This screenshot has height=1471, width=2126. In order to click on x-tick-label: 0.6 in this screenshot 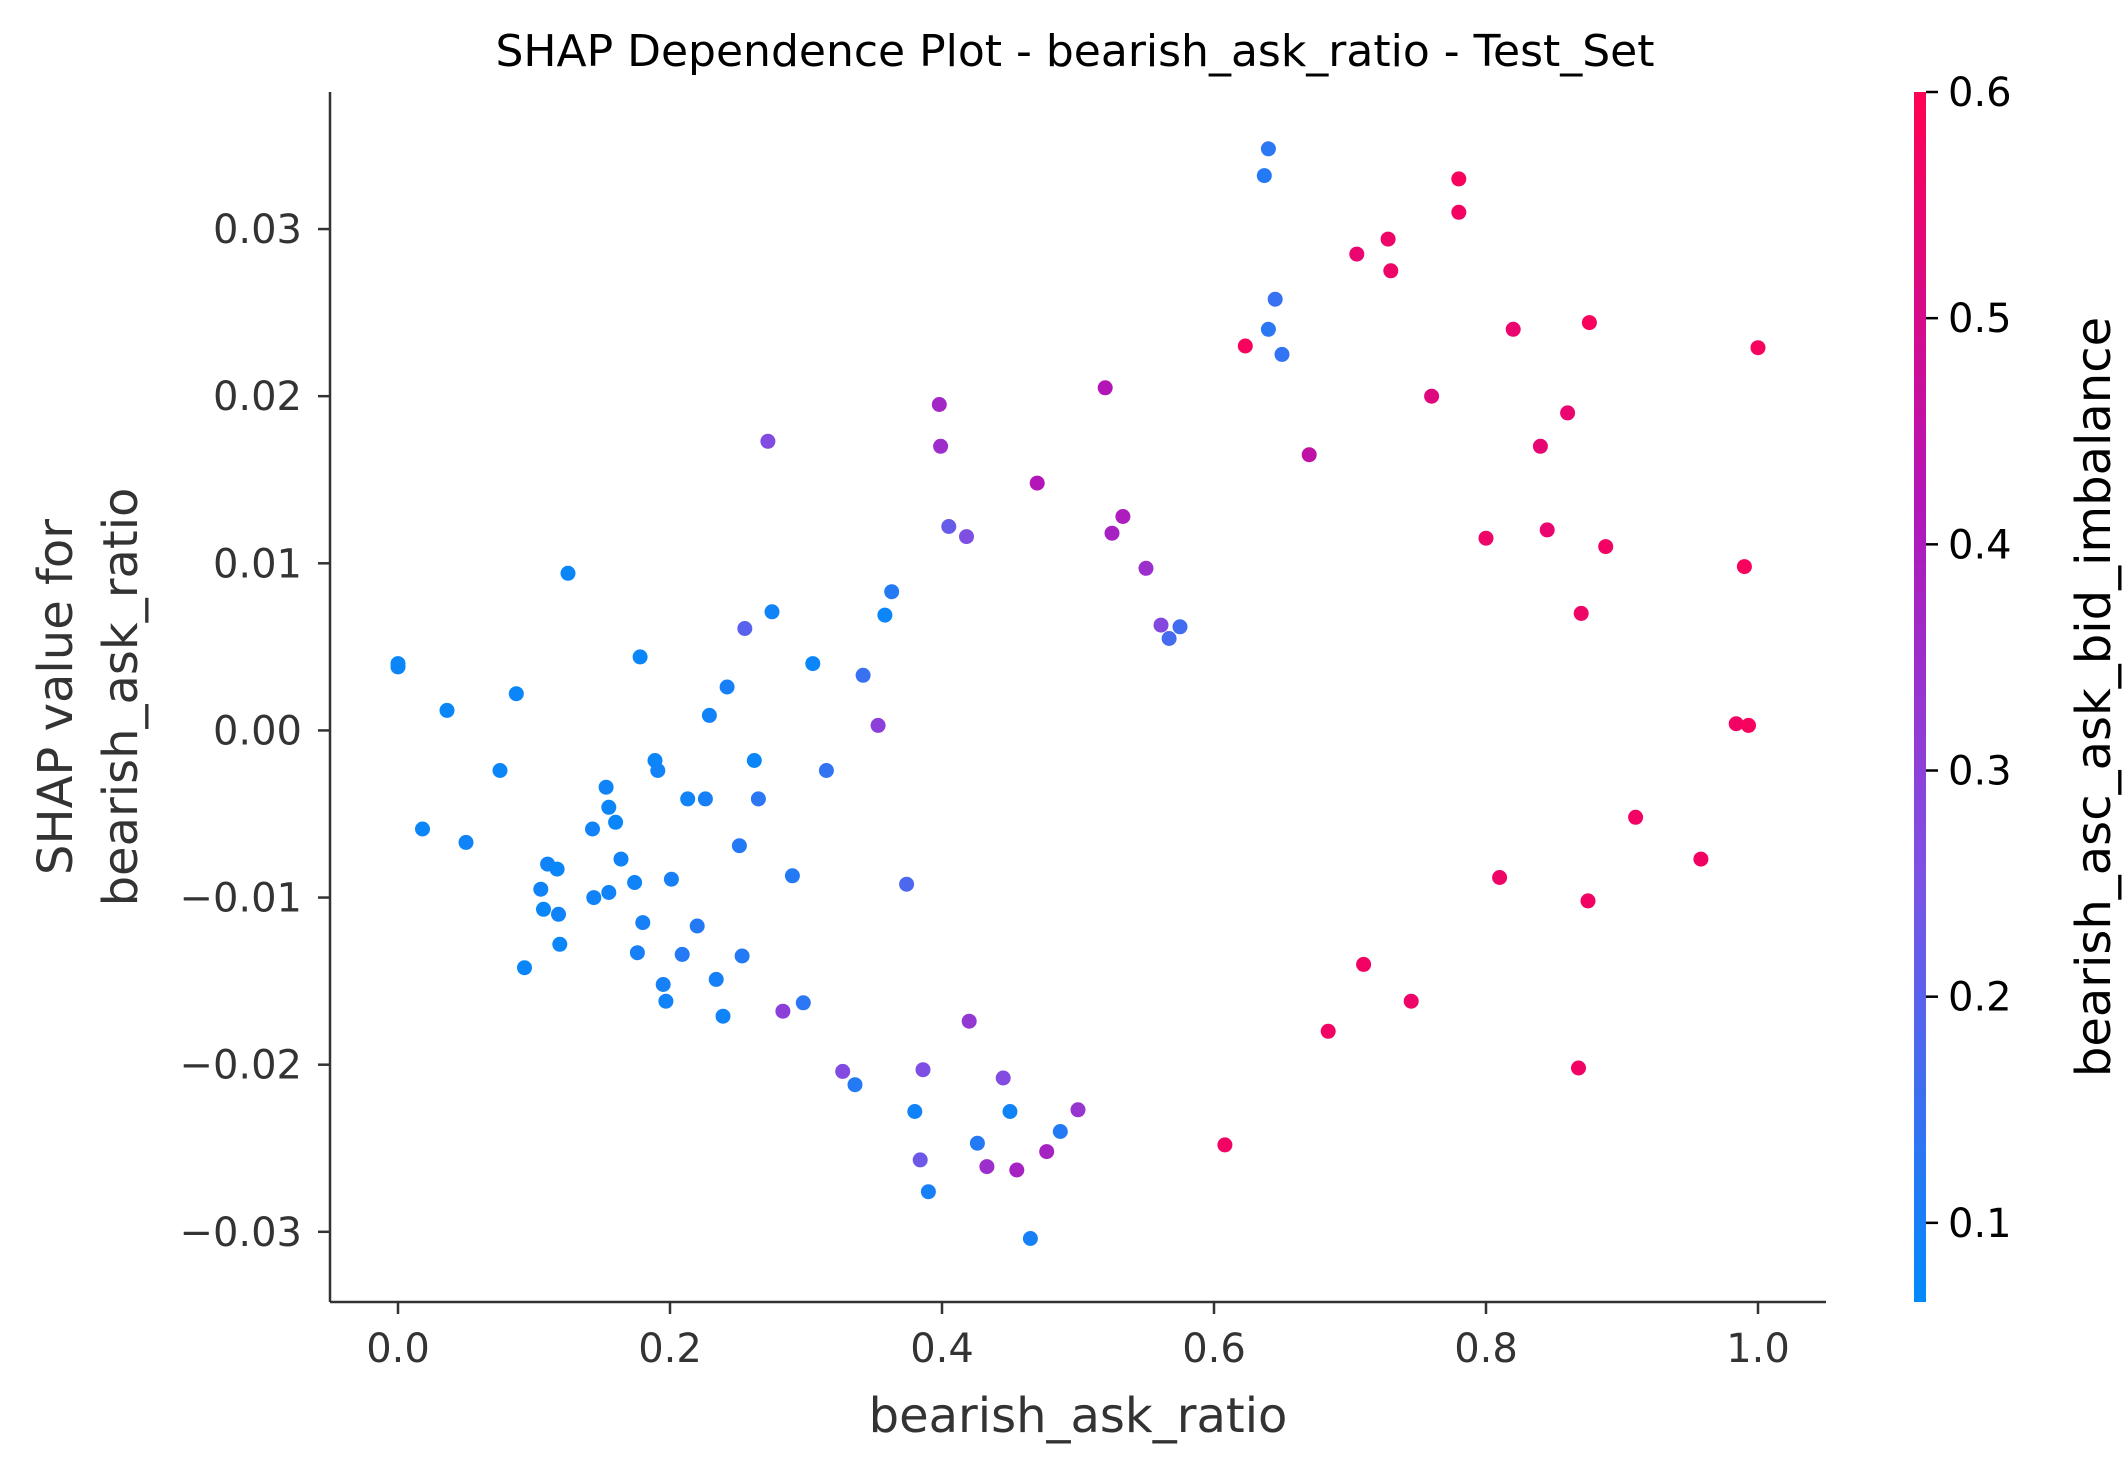, I will do `click(1214, 1349)`.